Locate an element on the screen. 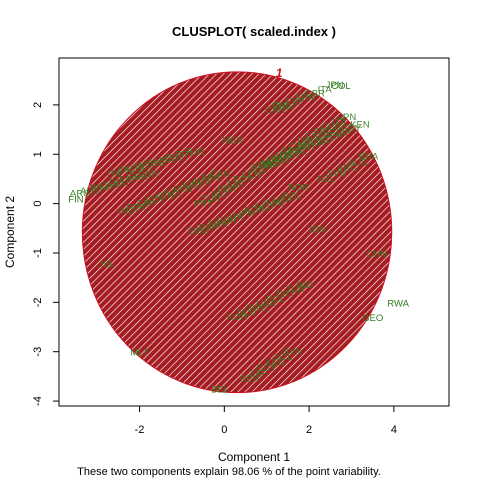 The image size is (480, 480). x-tick-label: 4 is located at coordinates (394, 430).